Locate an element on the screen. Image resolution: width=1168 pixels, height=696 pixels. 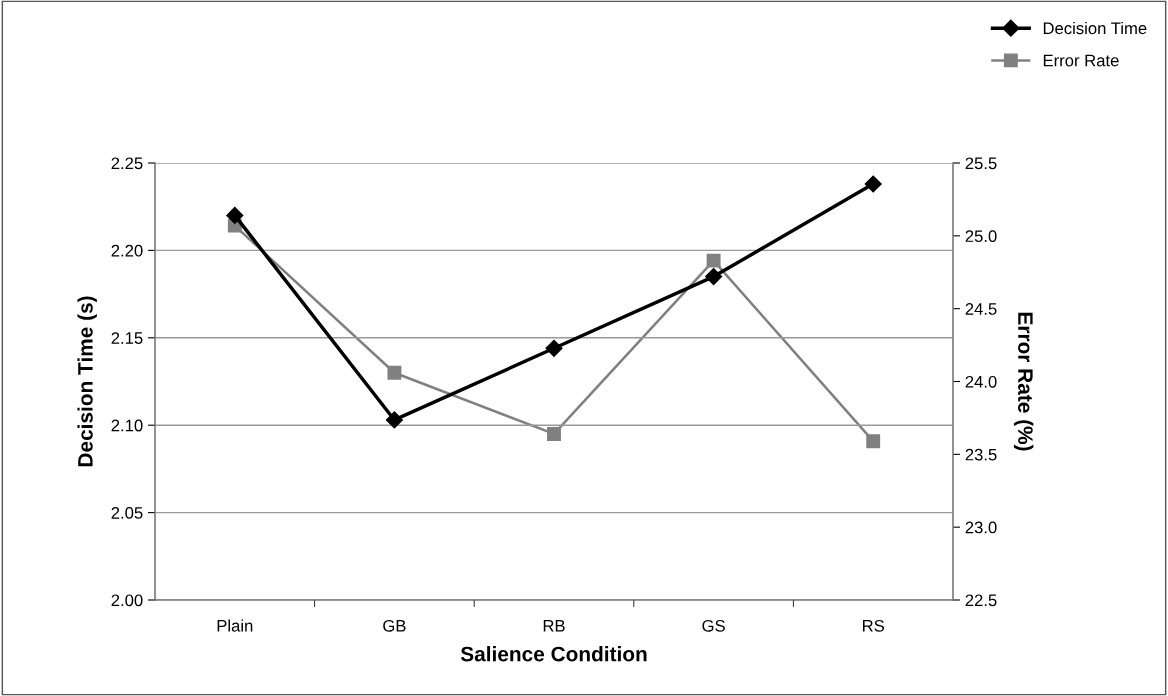
y-tick-label: 2.25 is located at coordinates (127, 163).